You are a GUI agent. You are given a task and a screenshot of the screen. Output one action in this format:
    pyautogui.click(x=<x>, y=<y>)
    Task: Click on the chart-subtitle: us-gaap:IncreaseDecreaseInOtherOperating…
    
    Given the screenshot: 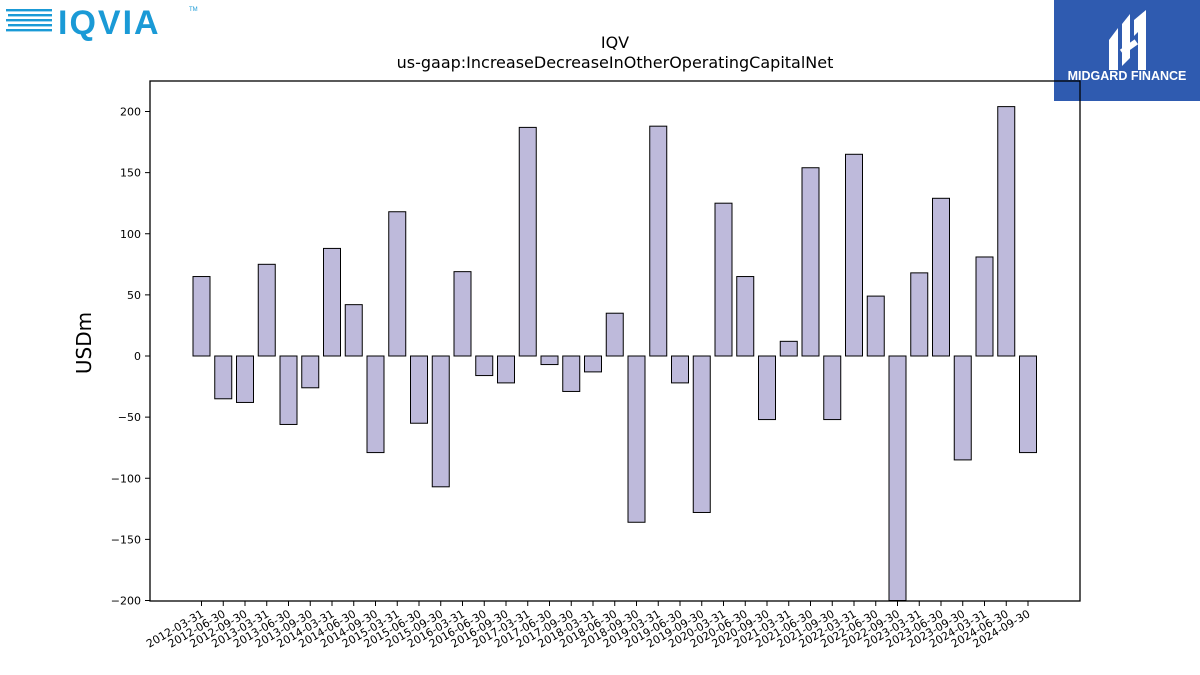 What is the action you would take?
    pyautogui.click(x=615, y=62)
    